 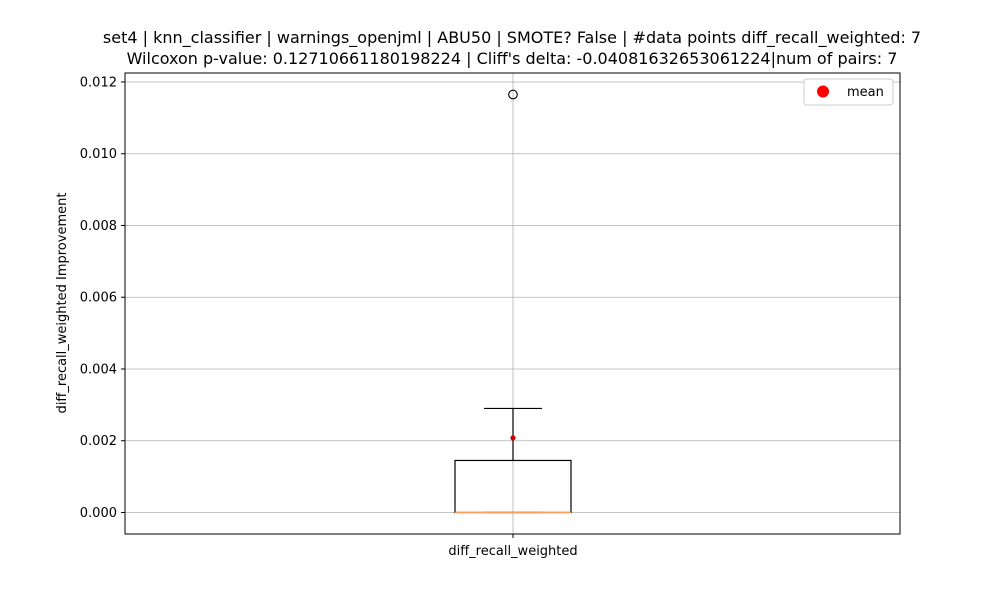 What do you see at coordinates (512, 551) in the screenshot?
I see `x-tick-label: diff_recall_weighted` at bounding box center [512, 551].